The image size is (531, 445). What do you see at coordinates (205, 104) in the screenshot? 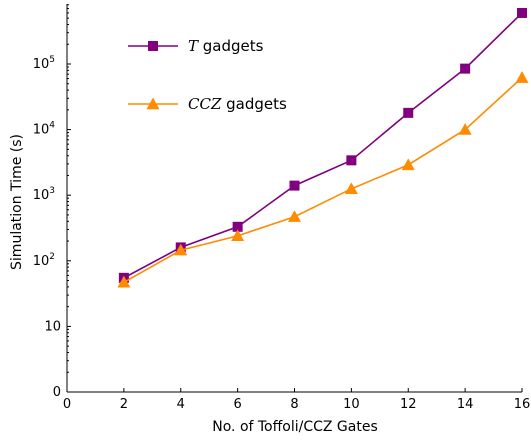
I see `legend-math: CCZ` at bounding box center [205, 104].